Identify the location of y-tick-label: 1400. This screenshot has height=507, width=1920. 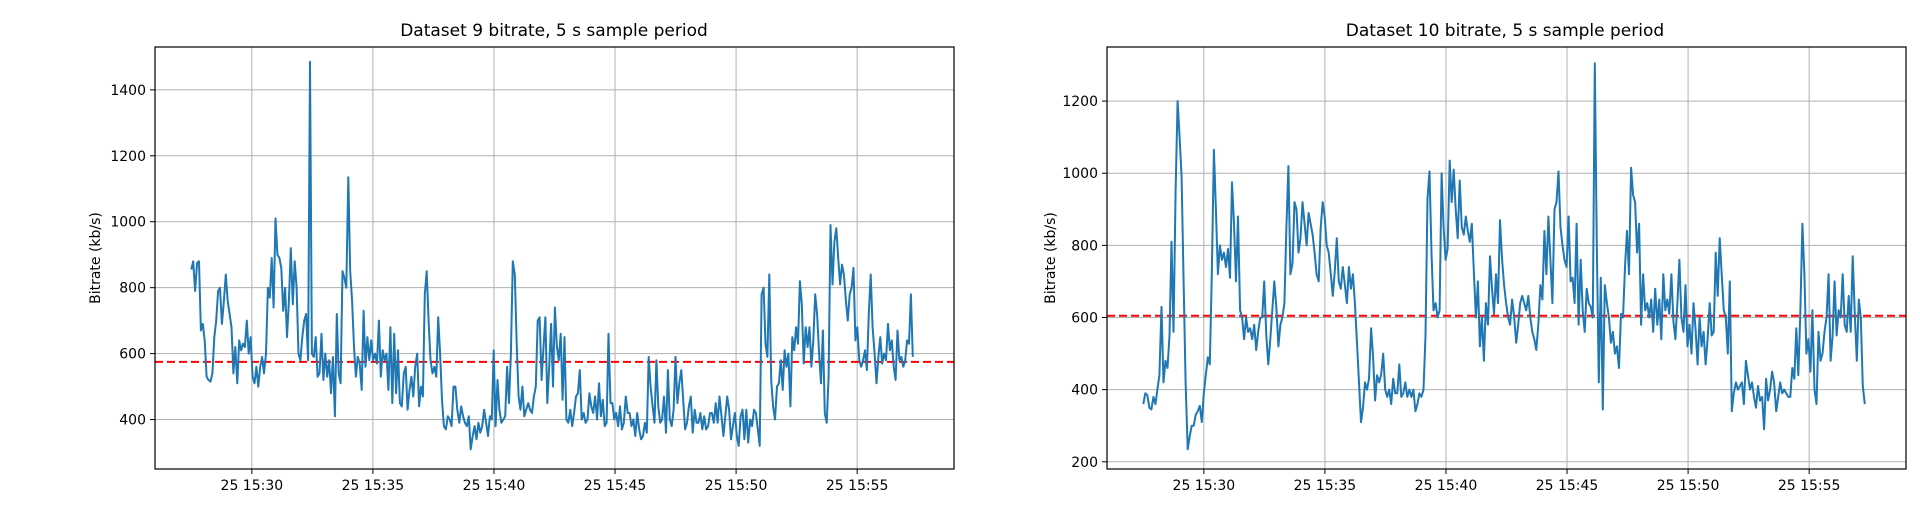
(128, 91).